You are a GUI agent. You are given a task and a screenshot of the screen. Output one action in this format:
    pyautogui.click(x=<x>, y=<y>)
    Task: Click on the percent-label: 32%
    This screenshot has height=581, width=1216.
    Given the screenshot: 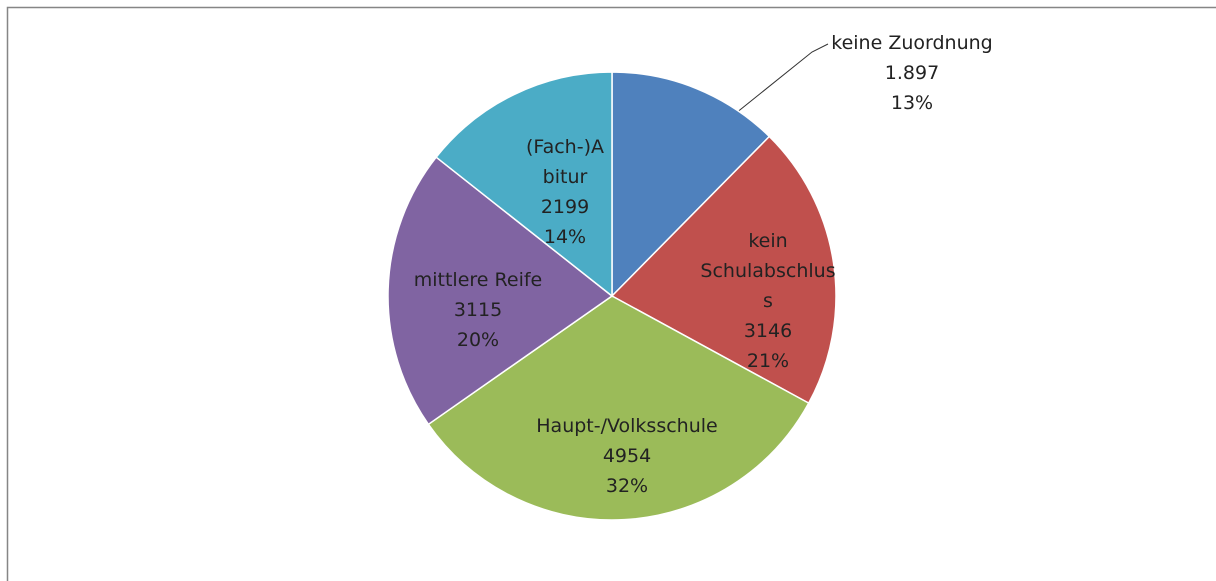 What is the action you would take?
    pyautogui.click(x=627, y=486)
    